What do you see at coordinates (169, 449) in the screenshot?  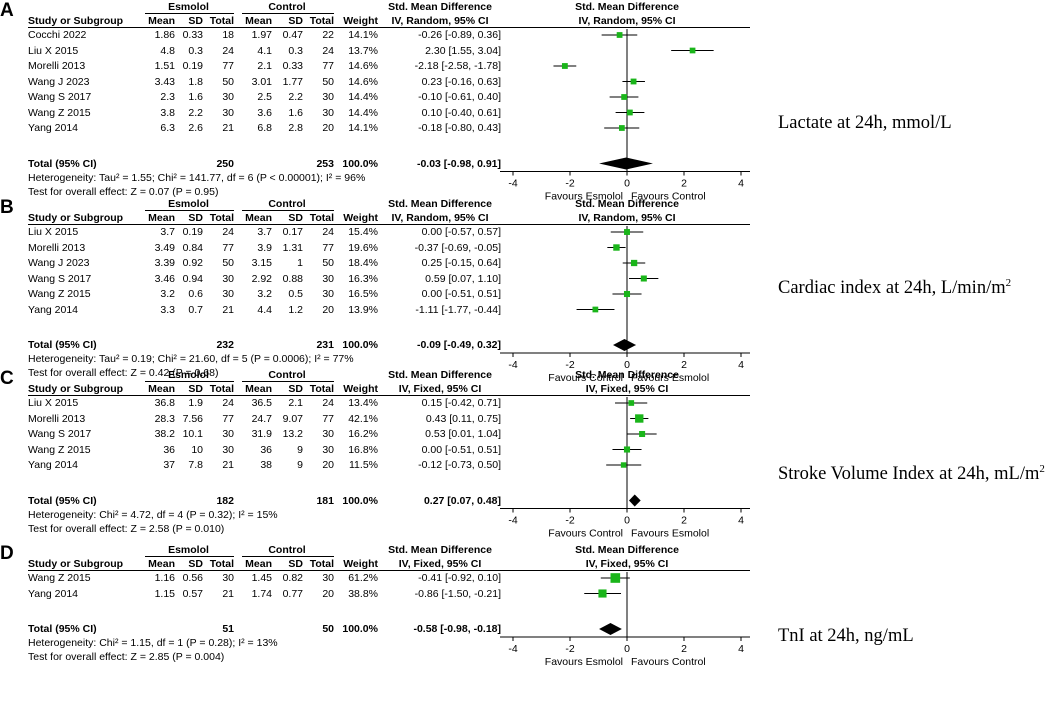 I see `esmolol-mean: 36` at bounding box center [169, 449].